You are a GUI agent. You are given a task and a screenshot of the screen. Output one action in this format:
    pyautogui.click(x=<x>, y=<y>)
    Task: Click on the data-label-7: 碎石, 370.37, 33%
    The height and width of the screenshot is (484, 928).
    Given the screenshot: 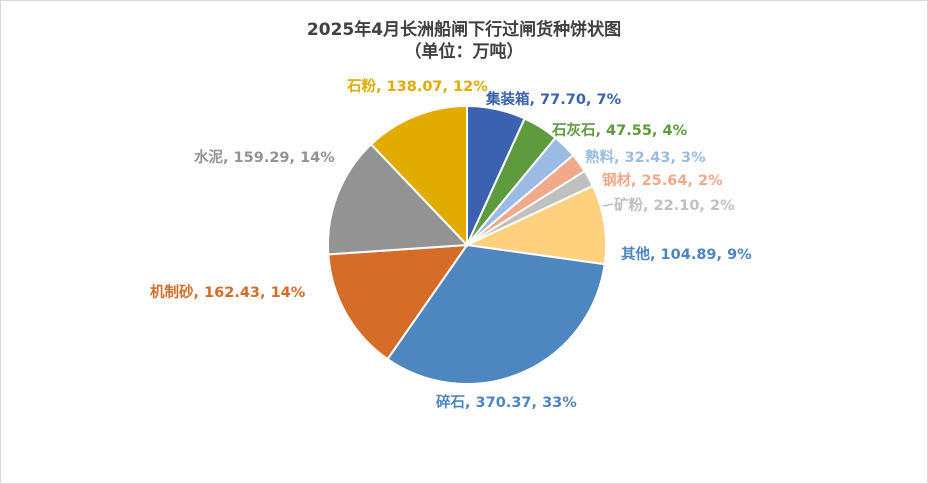 What is the action you would take?
    pyautogui.click(x=506, y=402)
    